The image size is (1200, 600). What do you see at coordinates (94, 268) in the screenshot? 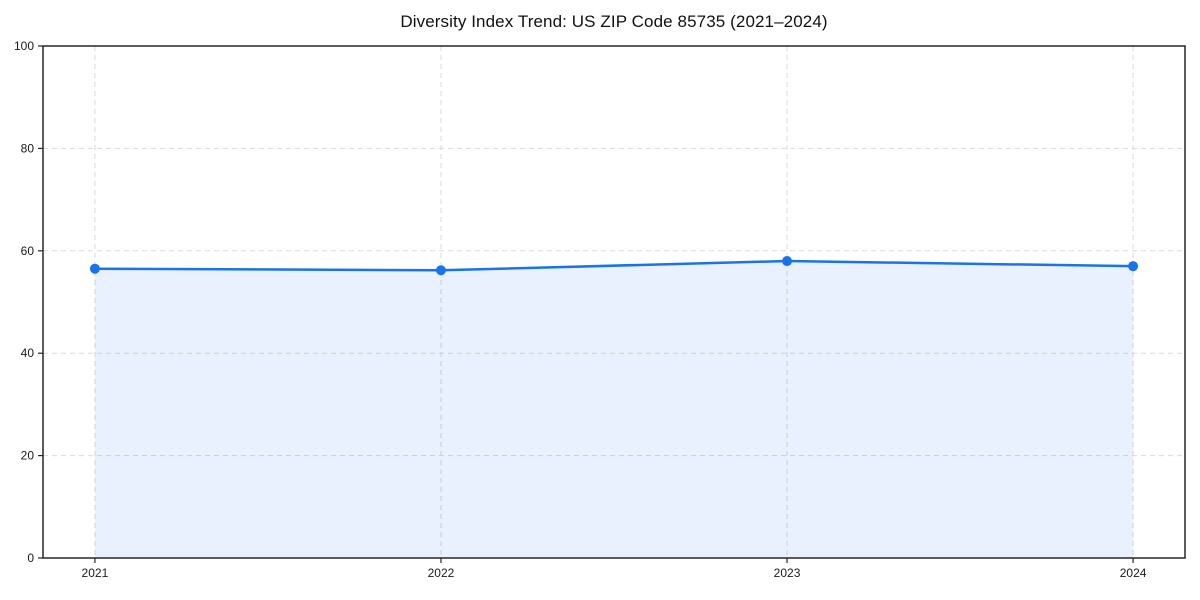
I see `data-point-2021` at bounding box center [94, 268].